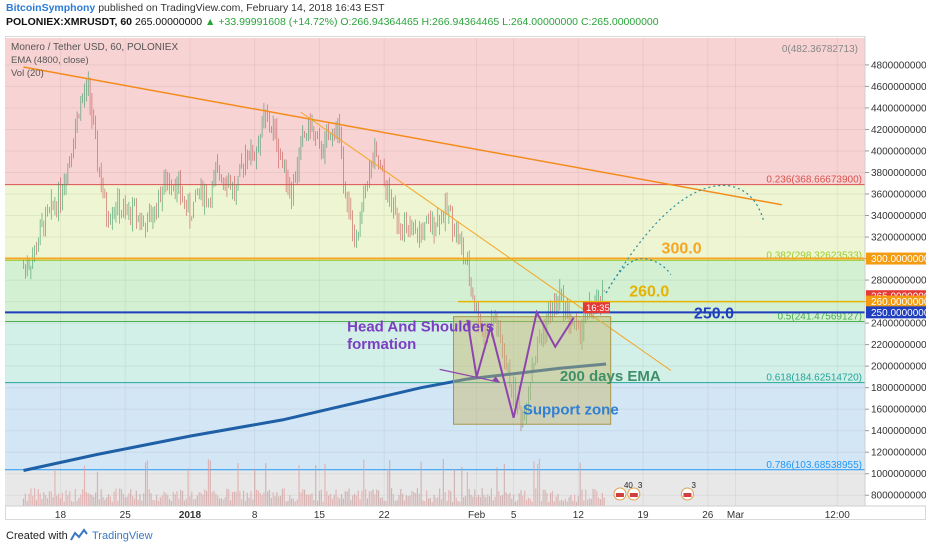  Describe the element at coordinates (61, 515) in the screenshot. I see `x-tick-label: 18` at that location.